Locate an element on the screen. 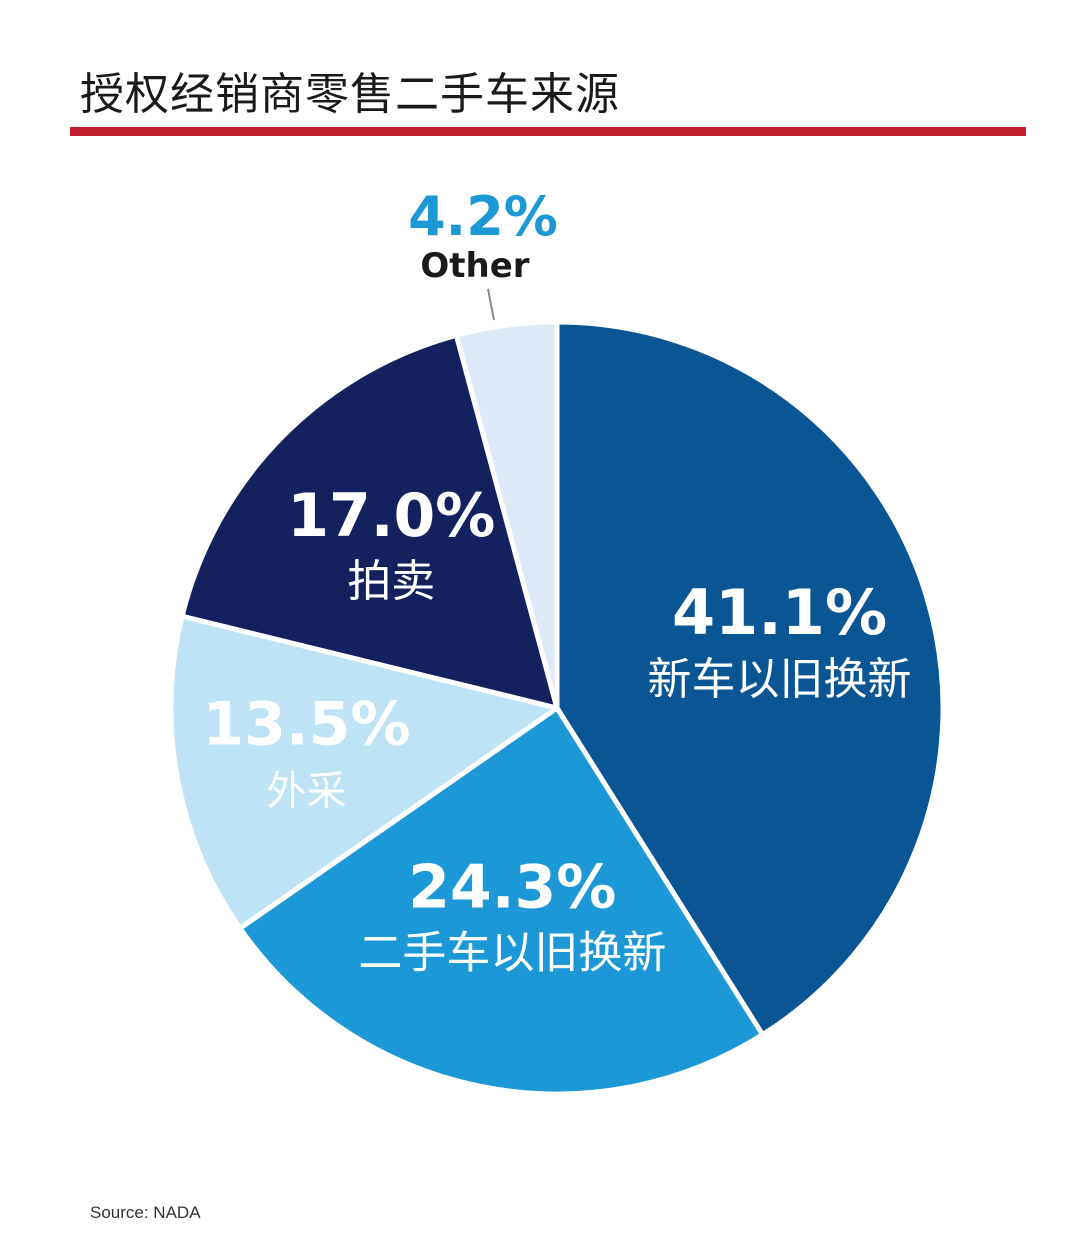 Image resolution: width=1080 pixels, height=1259 pixels. slice-label-3: 外采 is located at coordinates (307, 792).